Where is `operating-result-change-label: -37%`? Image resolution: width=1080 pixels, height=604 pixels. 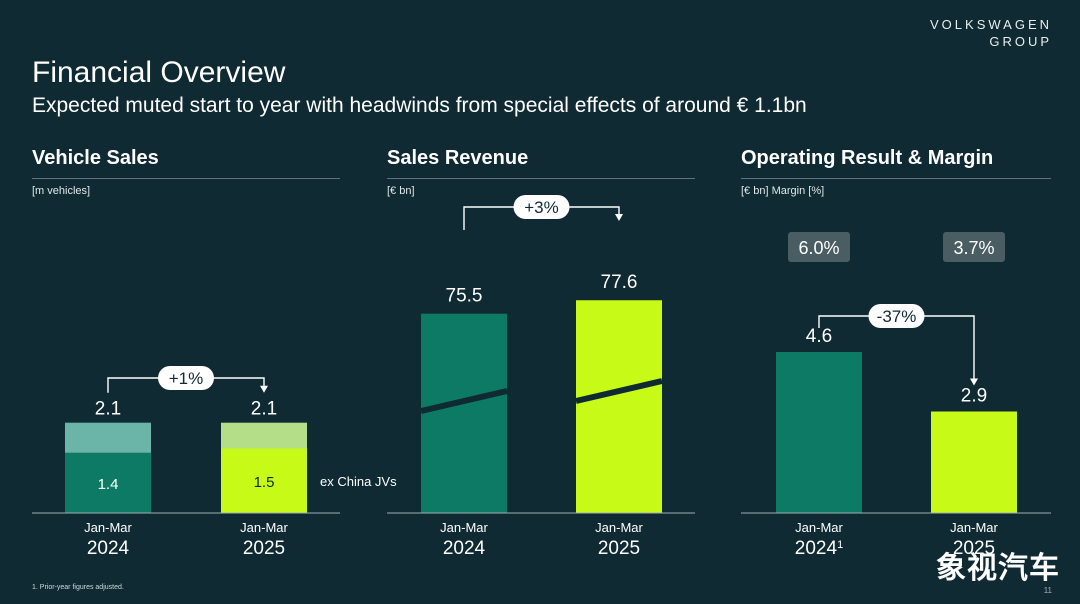
operating-result-change-label: -37% is located at coordinates (897, 316).